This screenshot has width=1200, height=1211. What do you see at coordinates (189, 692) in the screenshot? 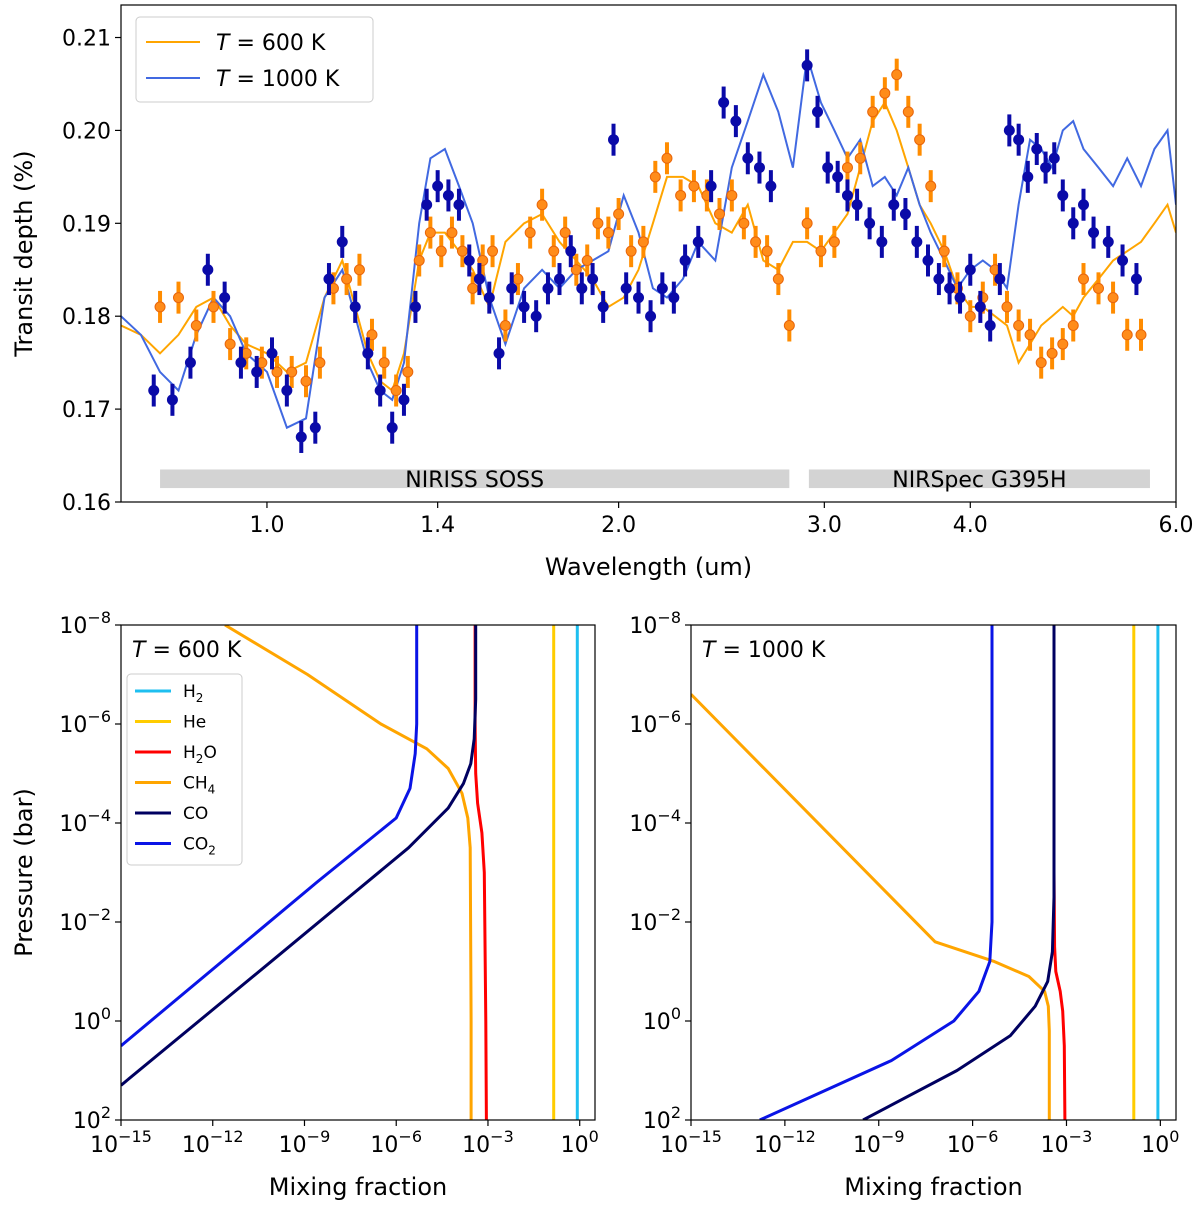
I see `legend-label-main: H` at bounding box center [189, 692].